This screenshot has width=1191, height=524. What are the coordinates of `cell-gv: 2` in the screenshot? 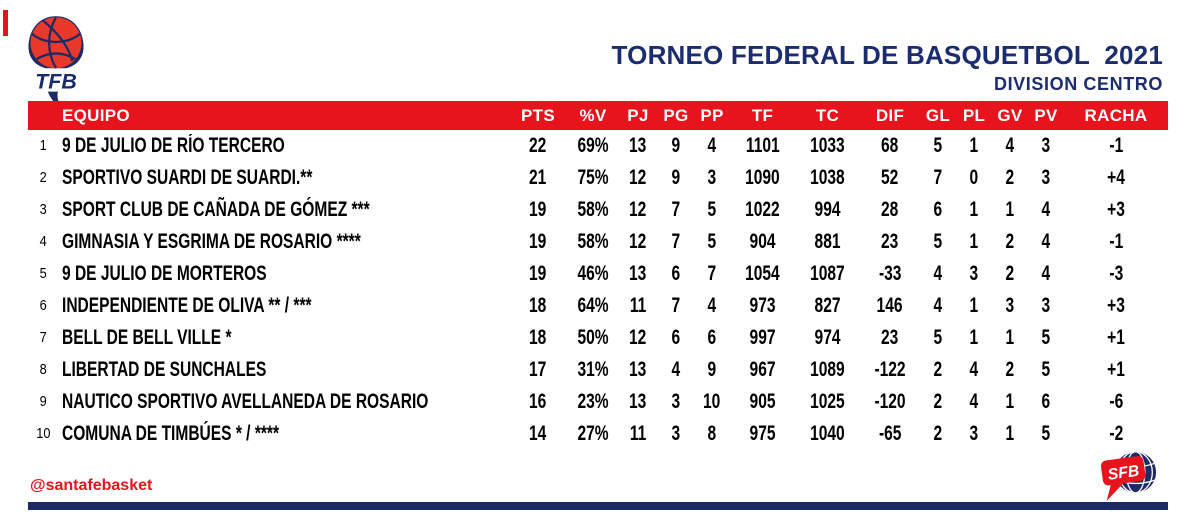 It's located at (1010, 177).